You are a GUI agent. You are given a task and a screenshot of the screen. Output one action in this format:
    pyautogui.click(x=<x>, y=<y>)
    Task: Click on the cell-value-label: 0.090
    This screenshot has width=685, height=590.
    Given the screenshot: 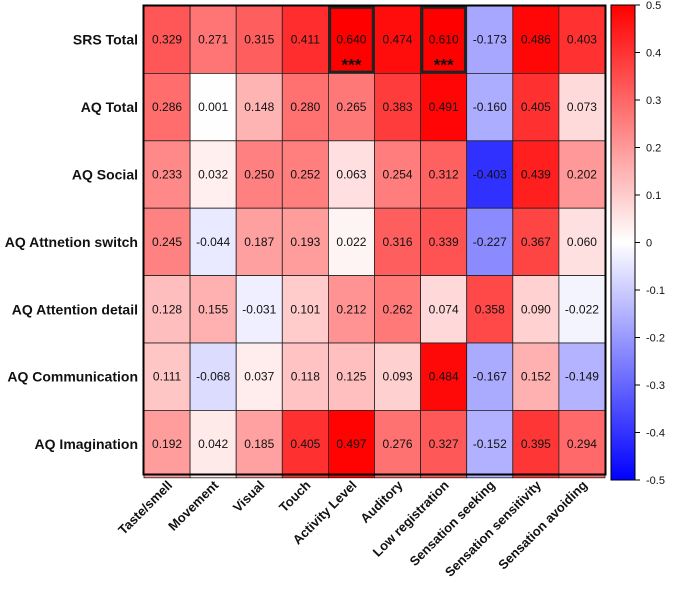 What is the action you would take?
    pyautogui.click(x=536, y=309)
    